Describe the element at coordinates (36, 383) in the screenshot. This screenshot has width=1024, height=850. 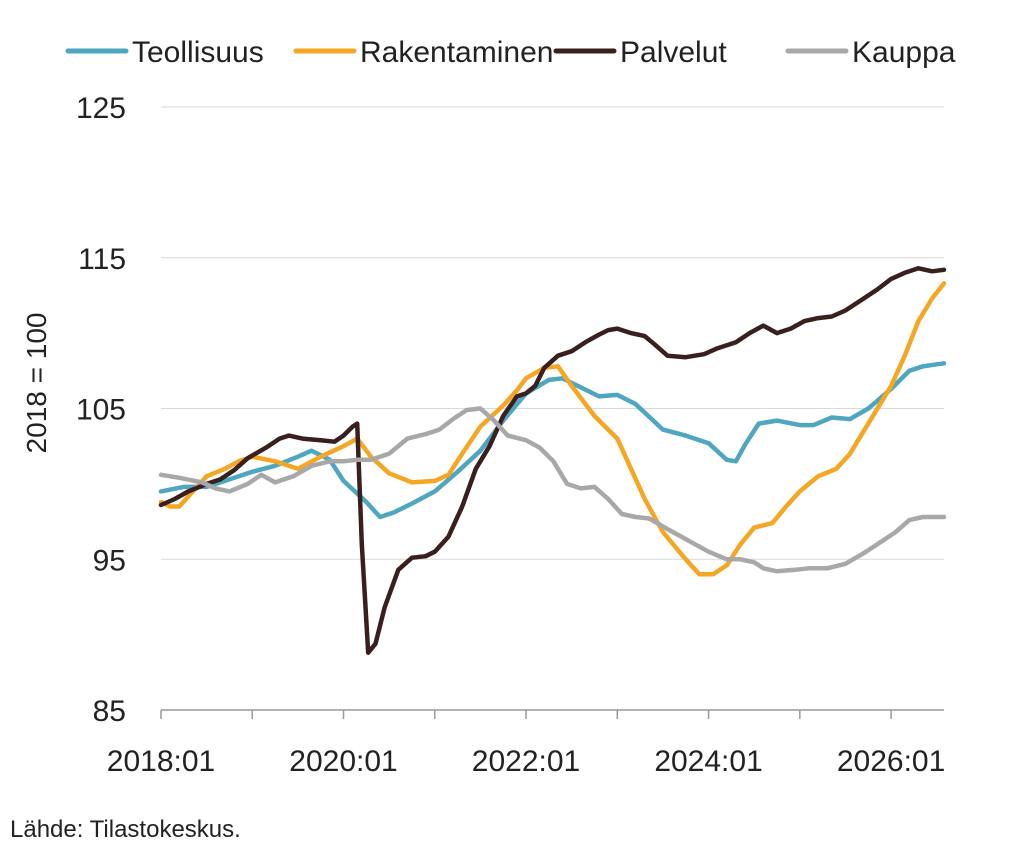
I see `y-axis-title: 2018 = 100` at that location.